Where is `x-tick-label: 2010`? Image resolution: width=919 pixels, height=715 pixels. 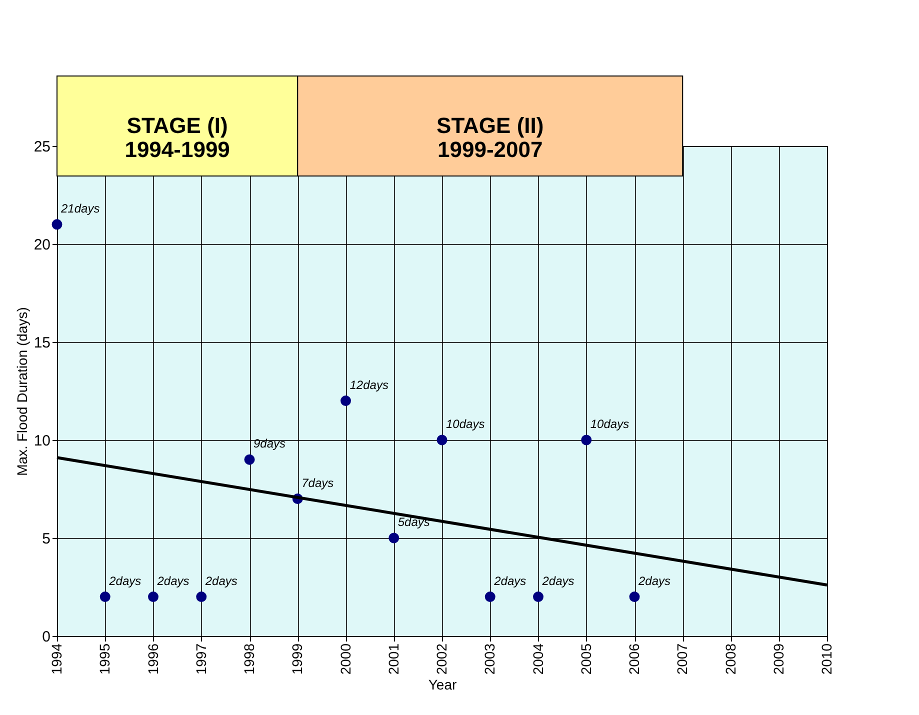 x-tick-label: 2010 is located at coordinates (826, 659).